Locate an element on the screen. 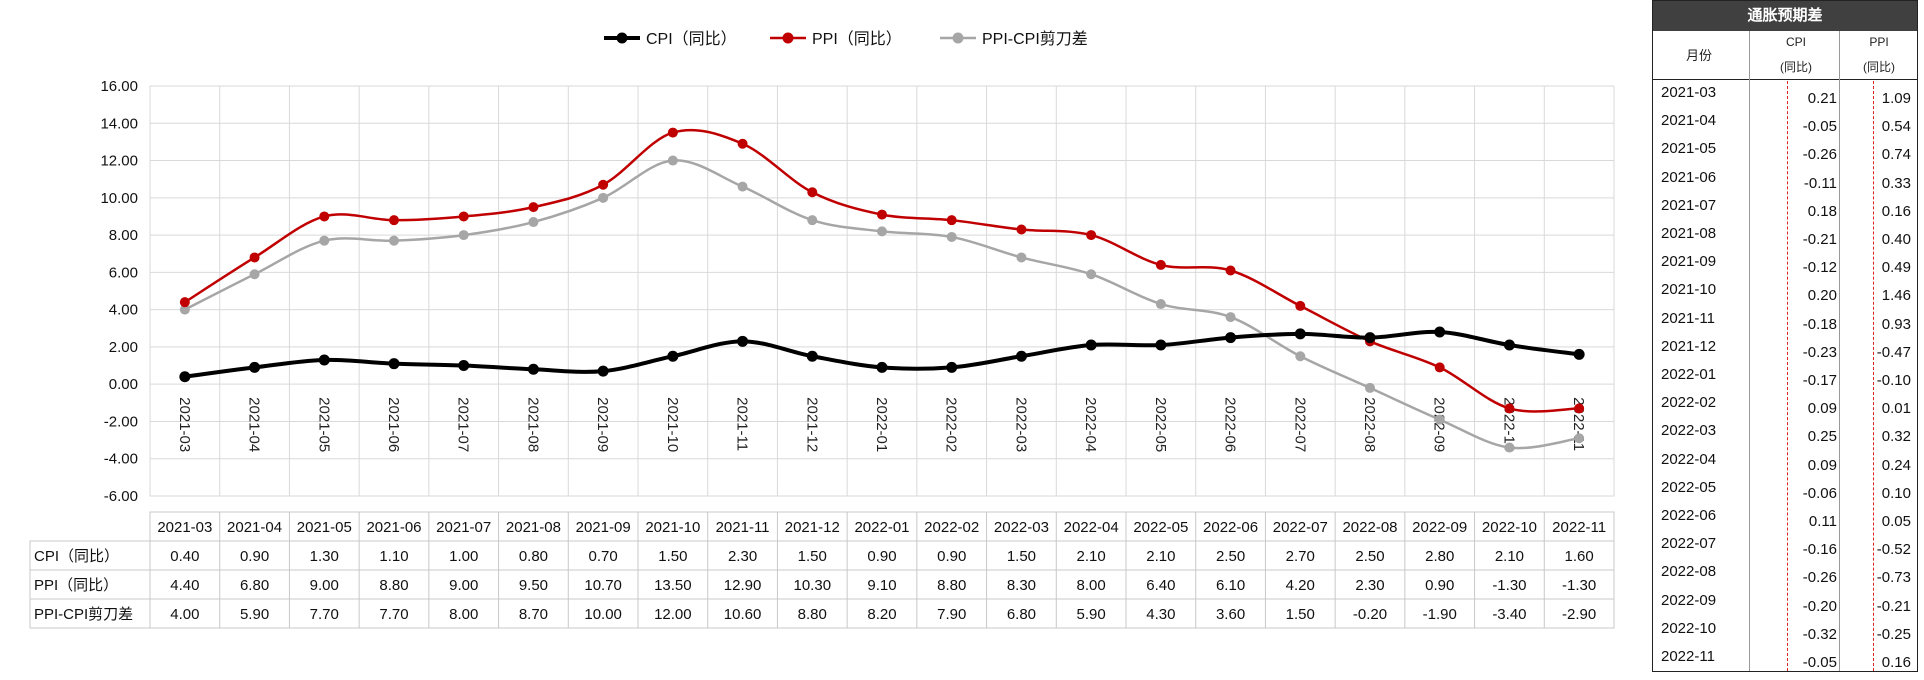  table-row: 2021-08 -0.21 0.40 is located at coordinates (1785, 236).